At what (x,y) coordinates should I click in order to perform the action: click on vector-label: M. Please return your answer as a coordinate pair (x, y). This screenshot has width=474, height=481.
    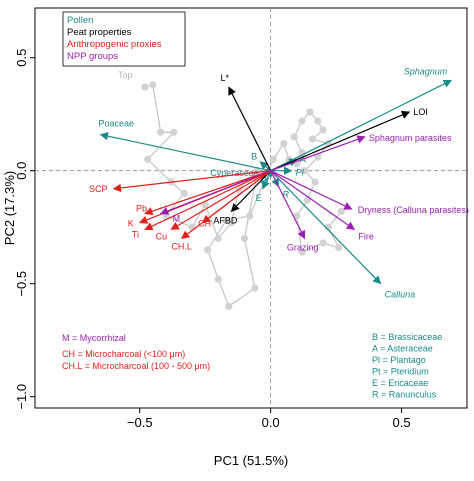
    Looking at the image, I should click on (177, 219).